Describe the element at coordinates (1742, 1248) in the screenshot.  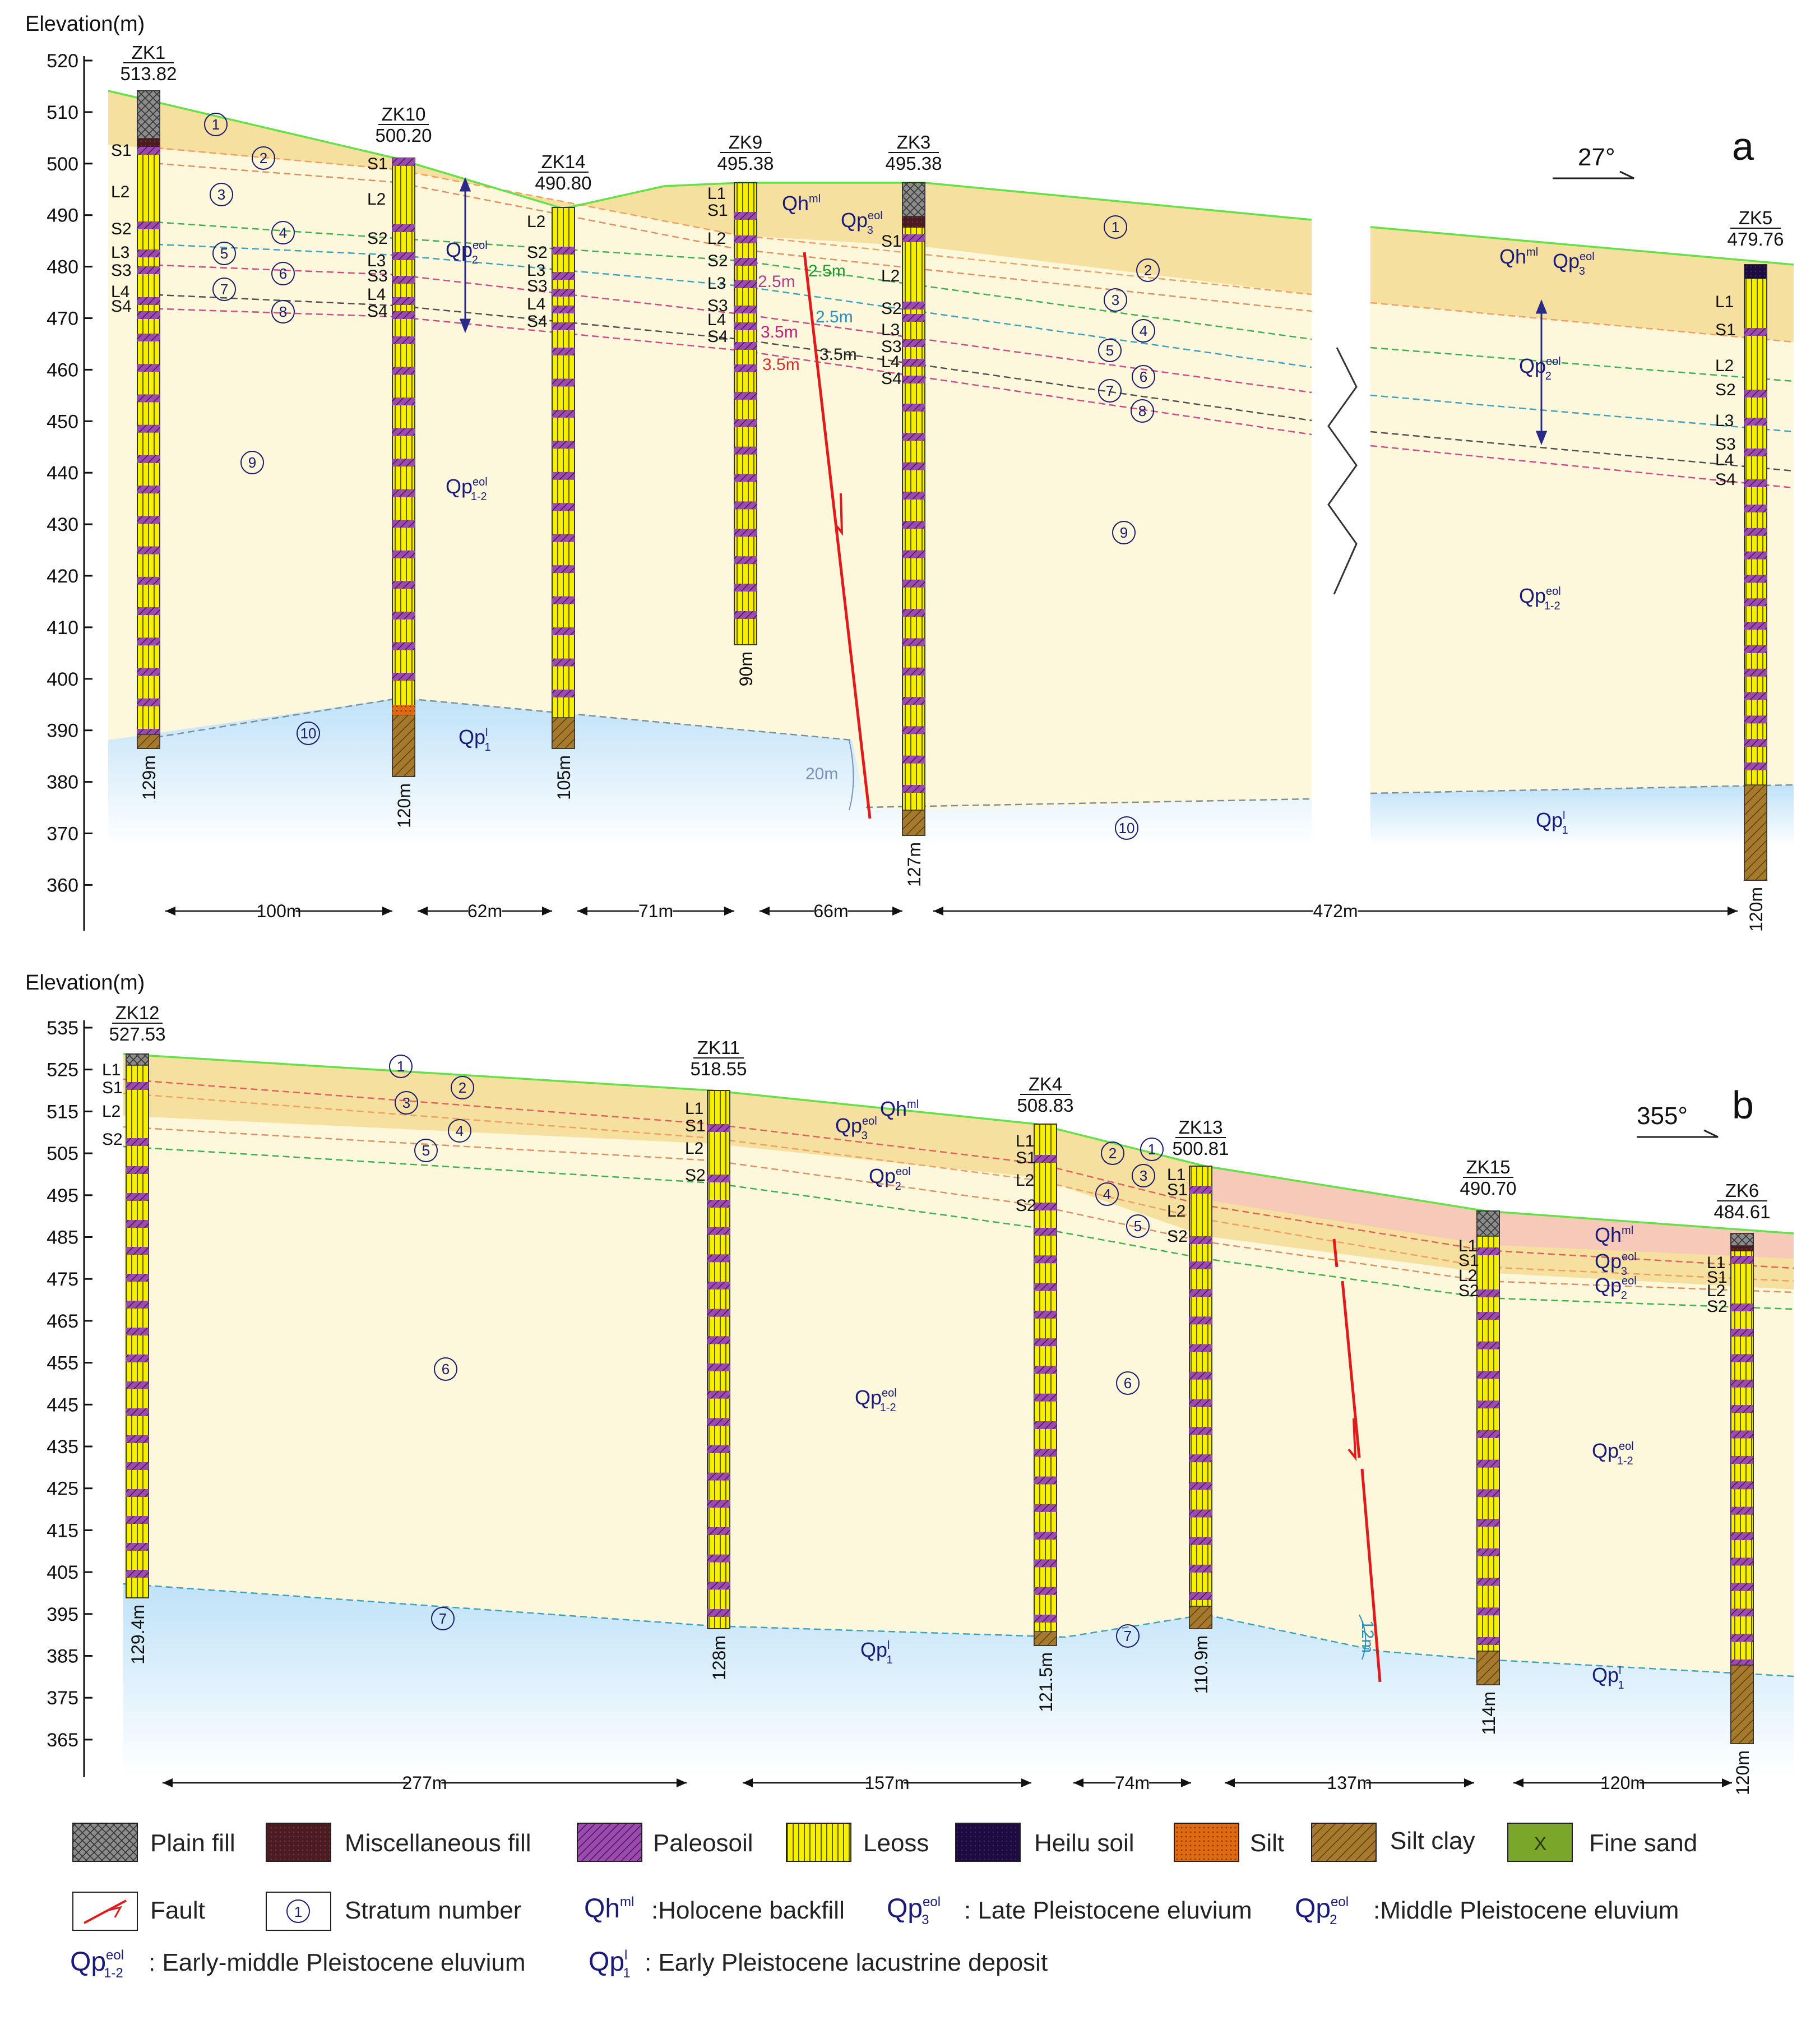
I see `borehole-misc-fill` at that location.